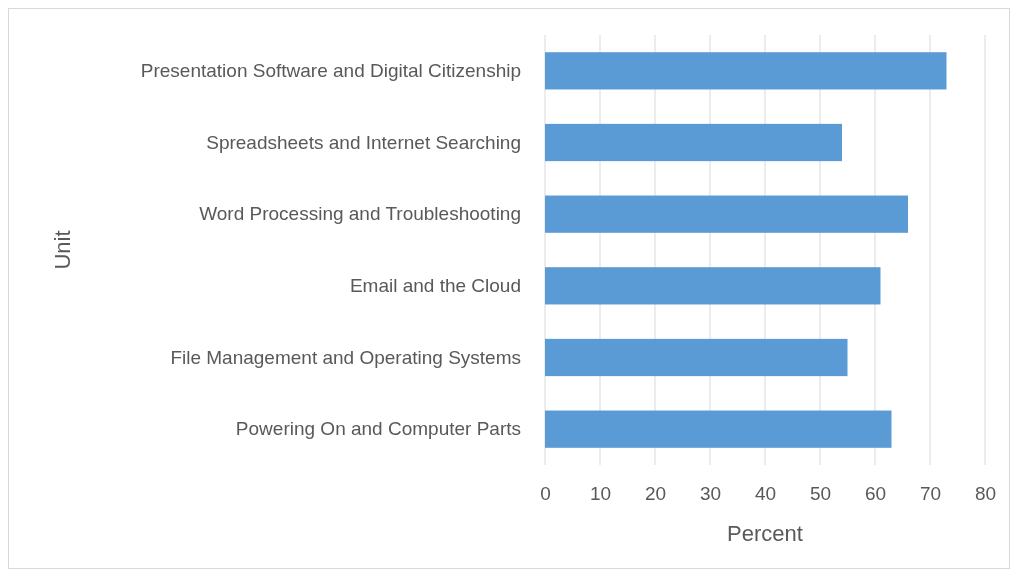 The image size is (1018, 577). Describe the element at coordinates (435, 285) in the screenshot. I see `y-tick-label: Email and the Cloud` at that location.